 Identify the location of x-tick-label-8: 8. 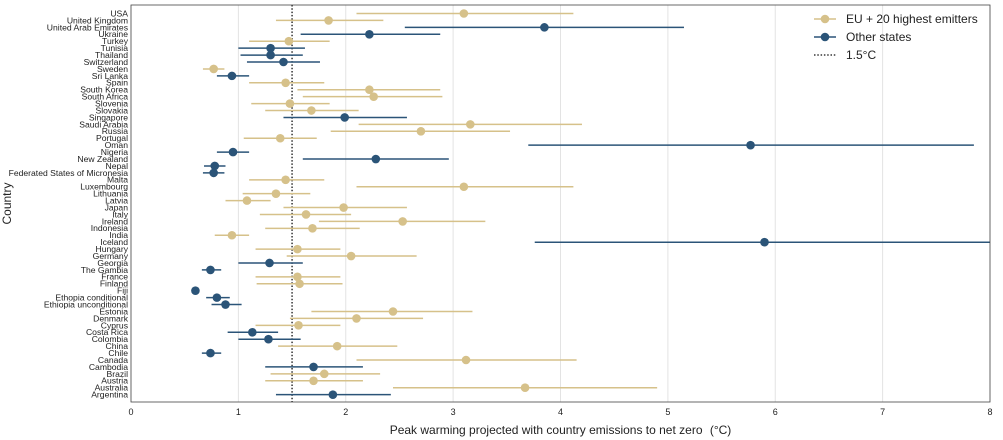
(989, 412).